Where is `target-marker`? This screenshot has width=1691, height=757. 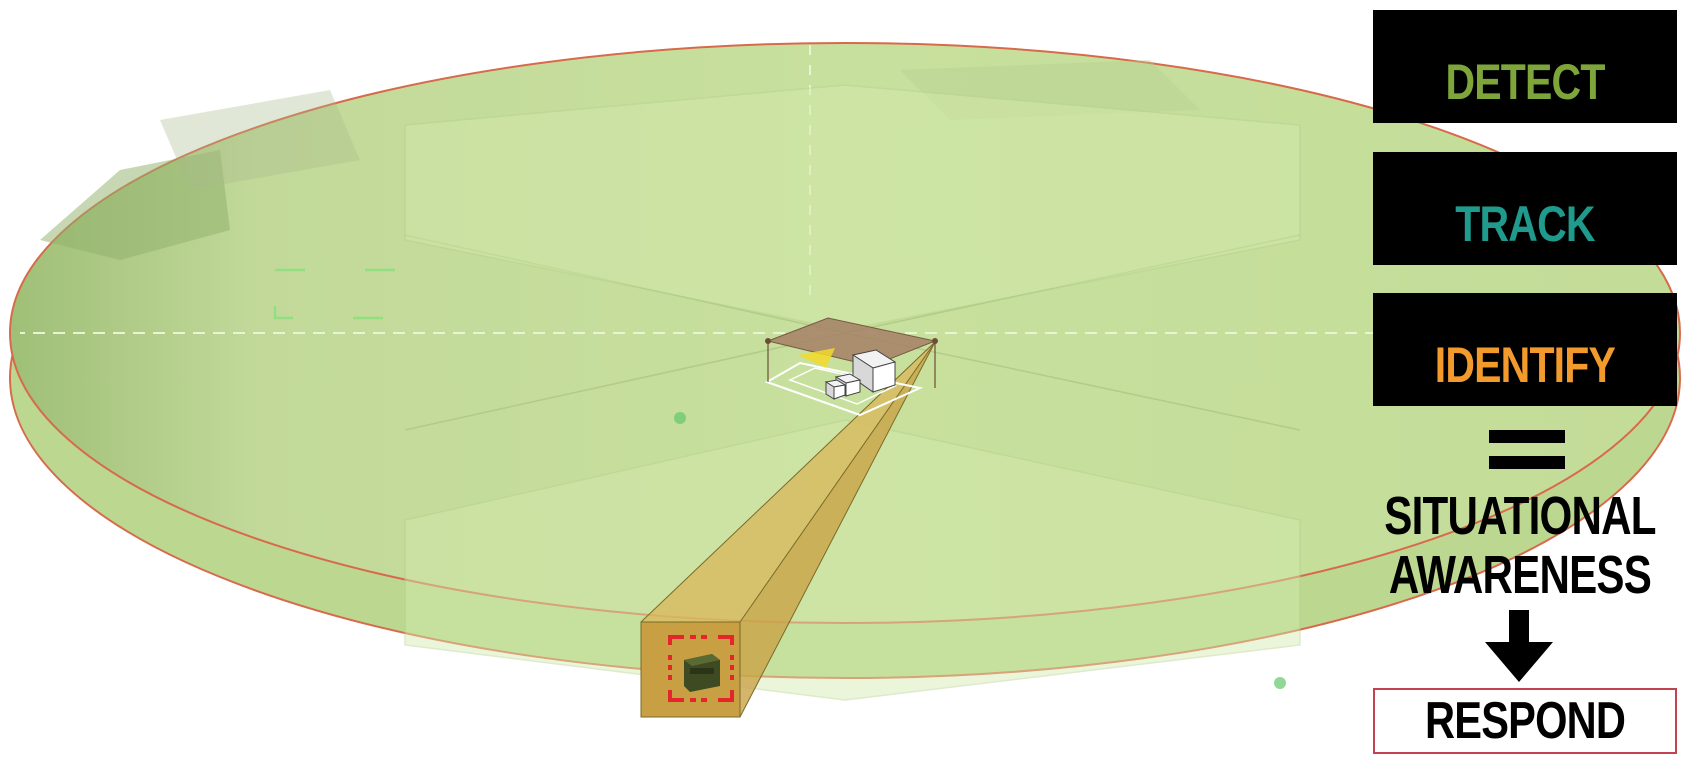
target-marker is located at coordinates (701, 668).